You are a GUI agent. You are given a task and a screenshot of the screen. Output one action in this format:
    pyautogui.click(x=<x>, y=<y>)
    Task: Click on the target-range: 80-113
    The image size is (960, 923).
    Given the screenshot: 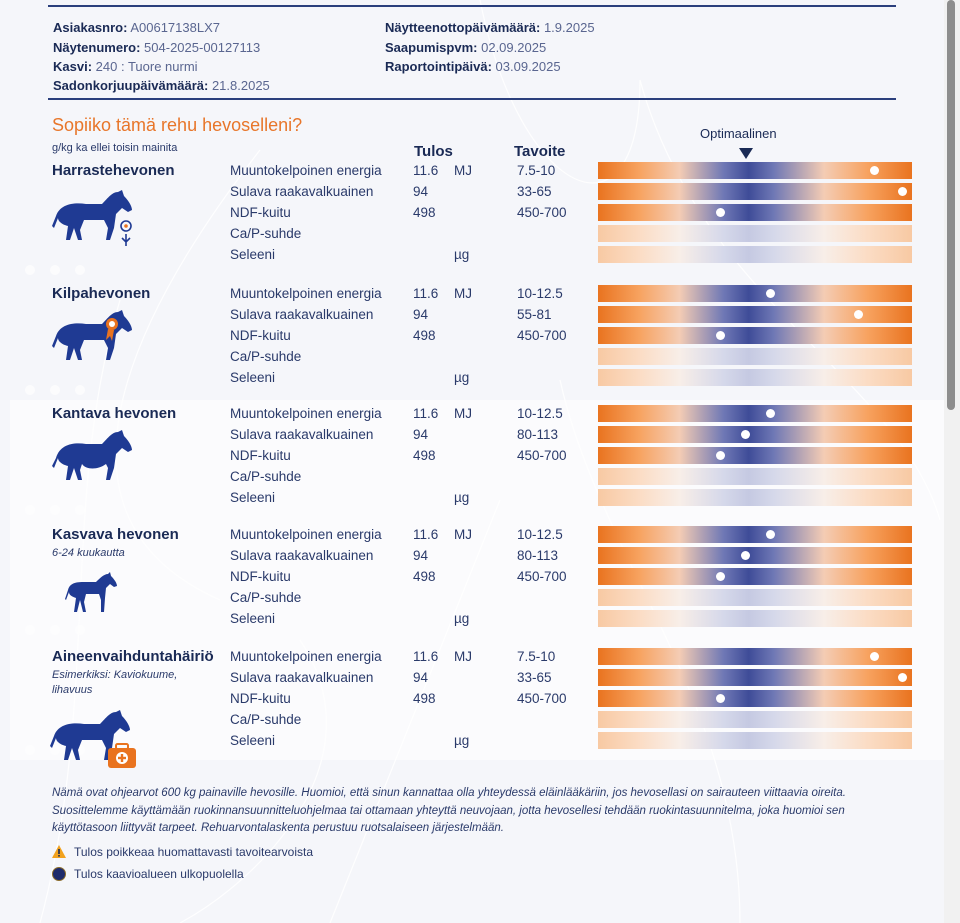 What is the action you would take?
    pyautogui.click(x=538, y=434)
    